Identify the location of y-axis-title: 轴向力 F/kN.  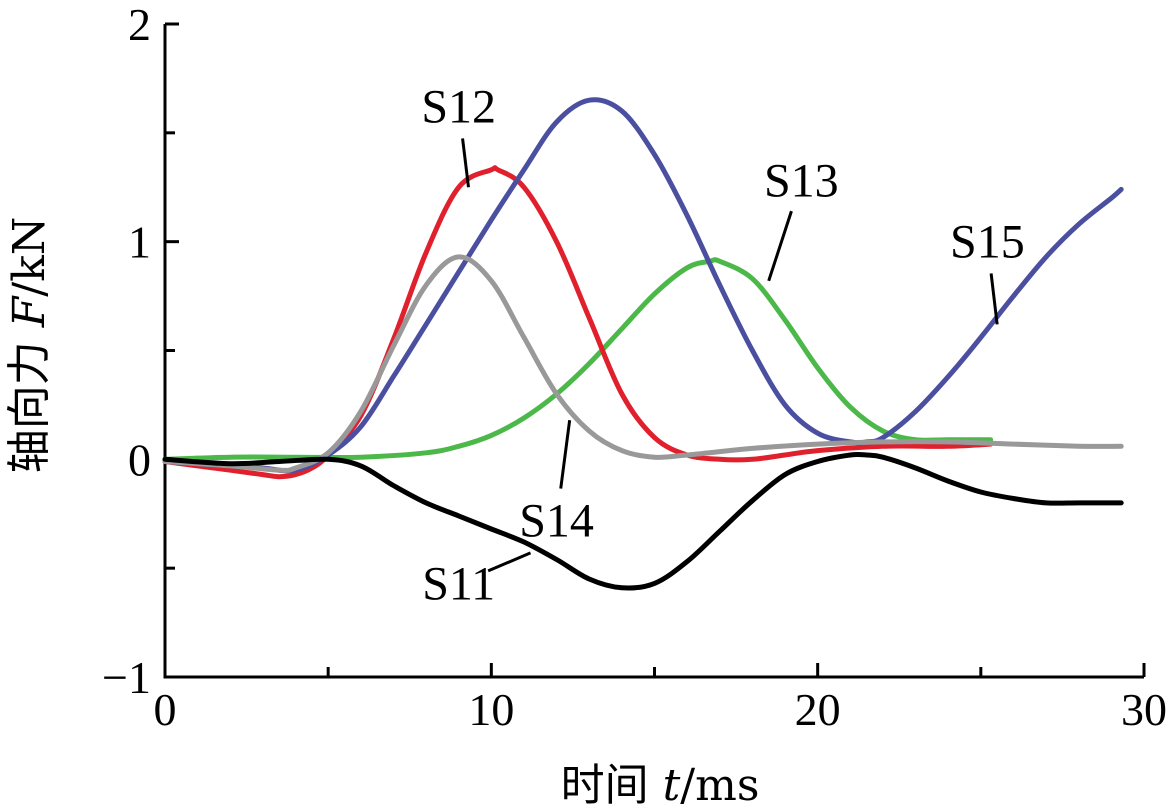
(29, 345).